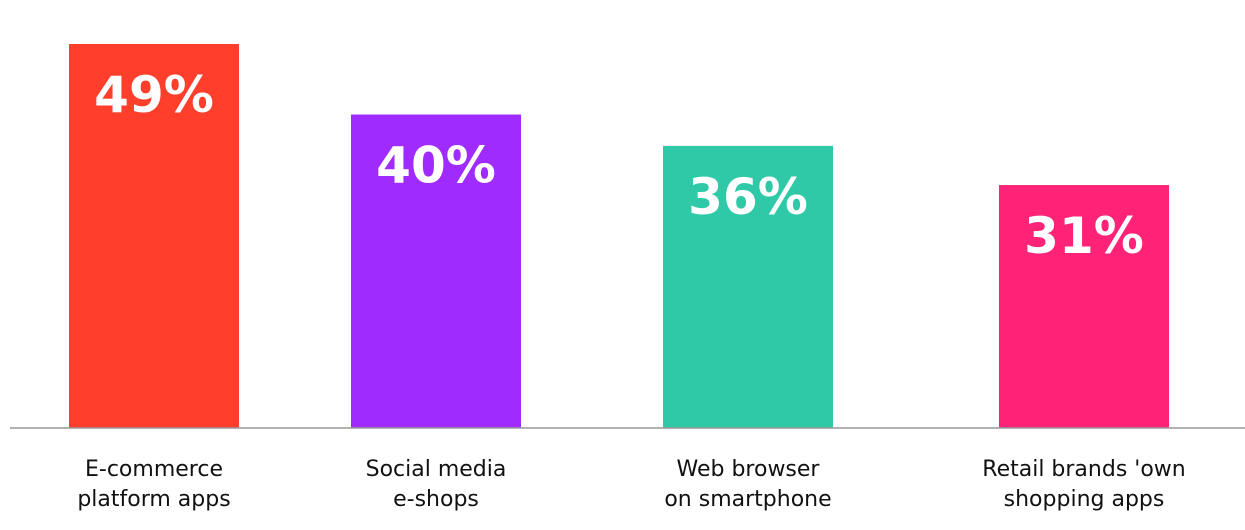 Image resolution: width=1245 pixels, height=530 pixels. Describe the element at coordinates (153, 499) in the screenshot. I see `category-label-1-line-2: platform apps` at that location.